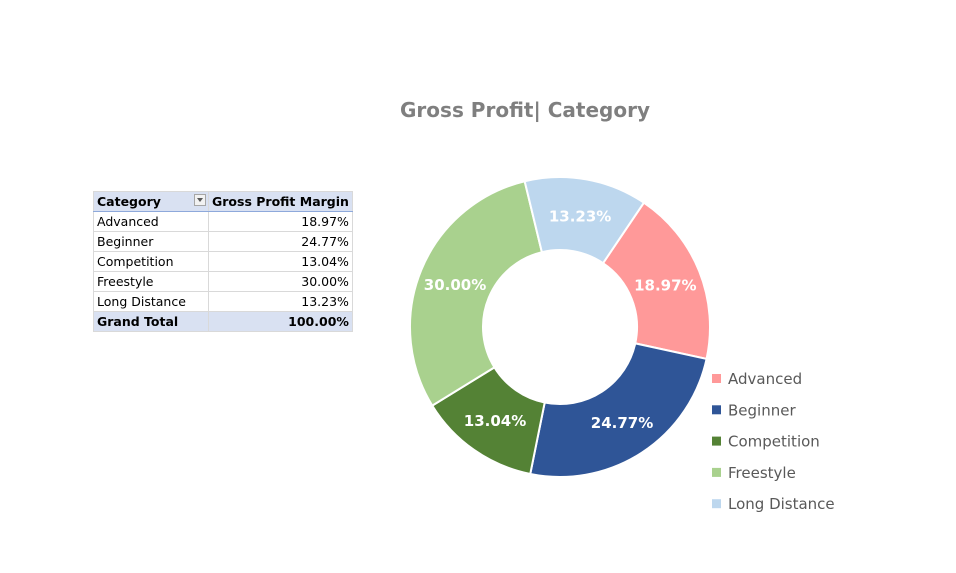  What do you see at coordinates (200, 200) in the screenshot?
I see `filter-dropdown-icon` at bounding box center [200, 200].